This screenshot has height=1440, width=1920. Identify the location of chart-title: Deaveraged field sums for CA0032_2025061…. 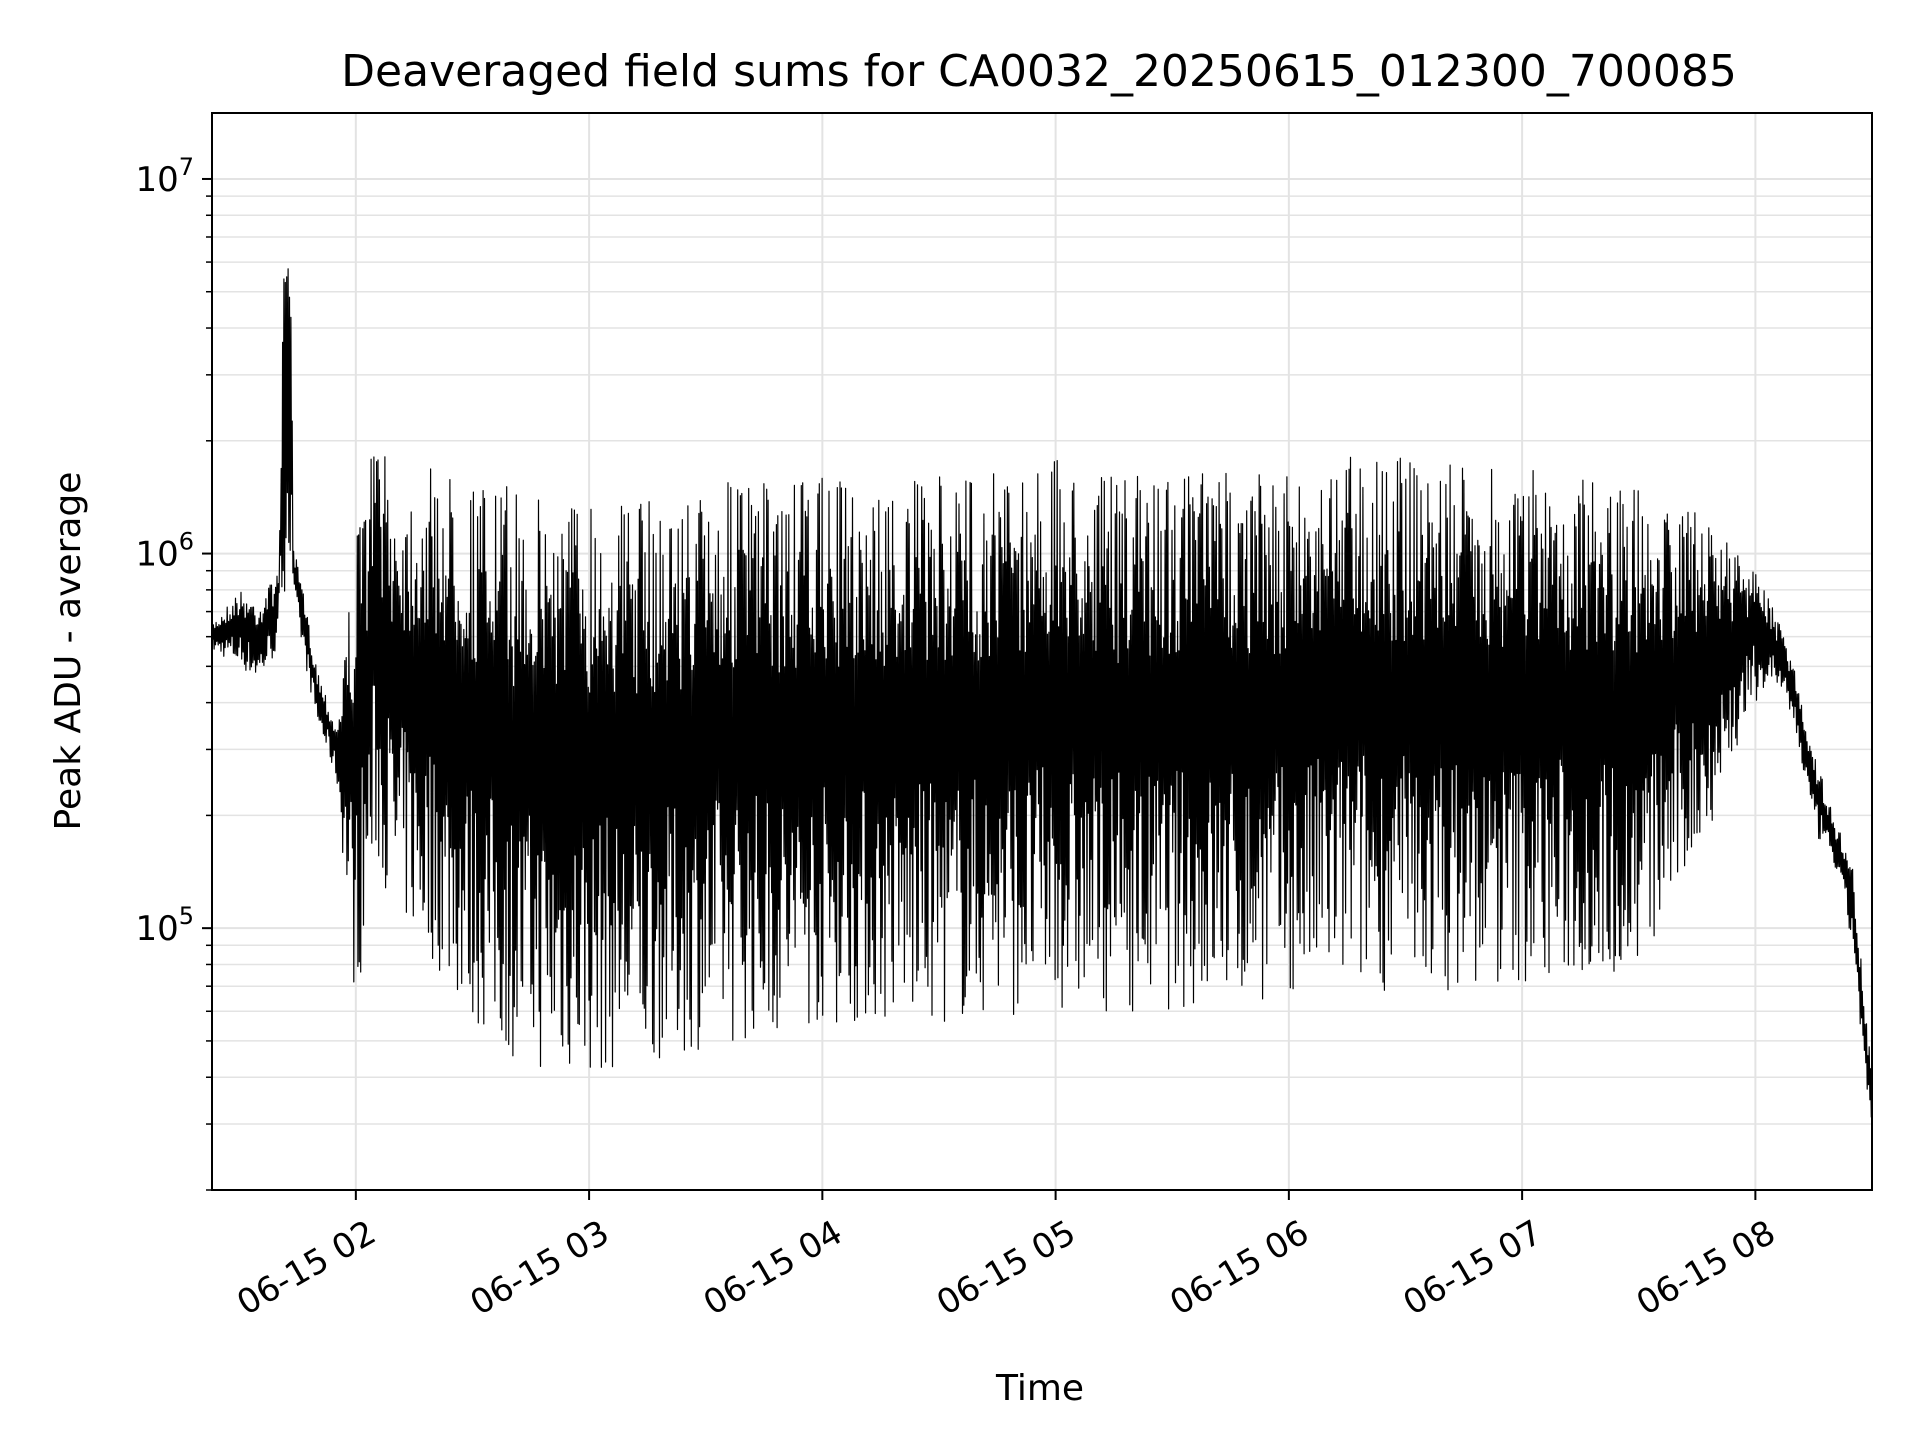
(1039, 71).